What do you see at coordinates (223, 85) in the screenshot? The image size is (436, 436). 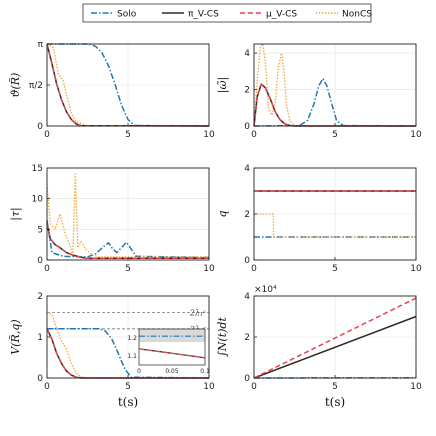 I see `y-axis-label: |ω̃|` at bounding box center [223, 85].